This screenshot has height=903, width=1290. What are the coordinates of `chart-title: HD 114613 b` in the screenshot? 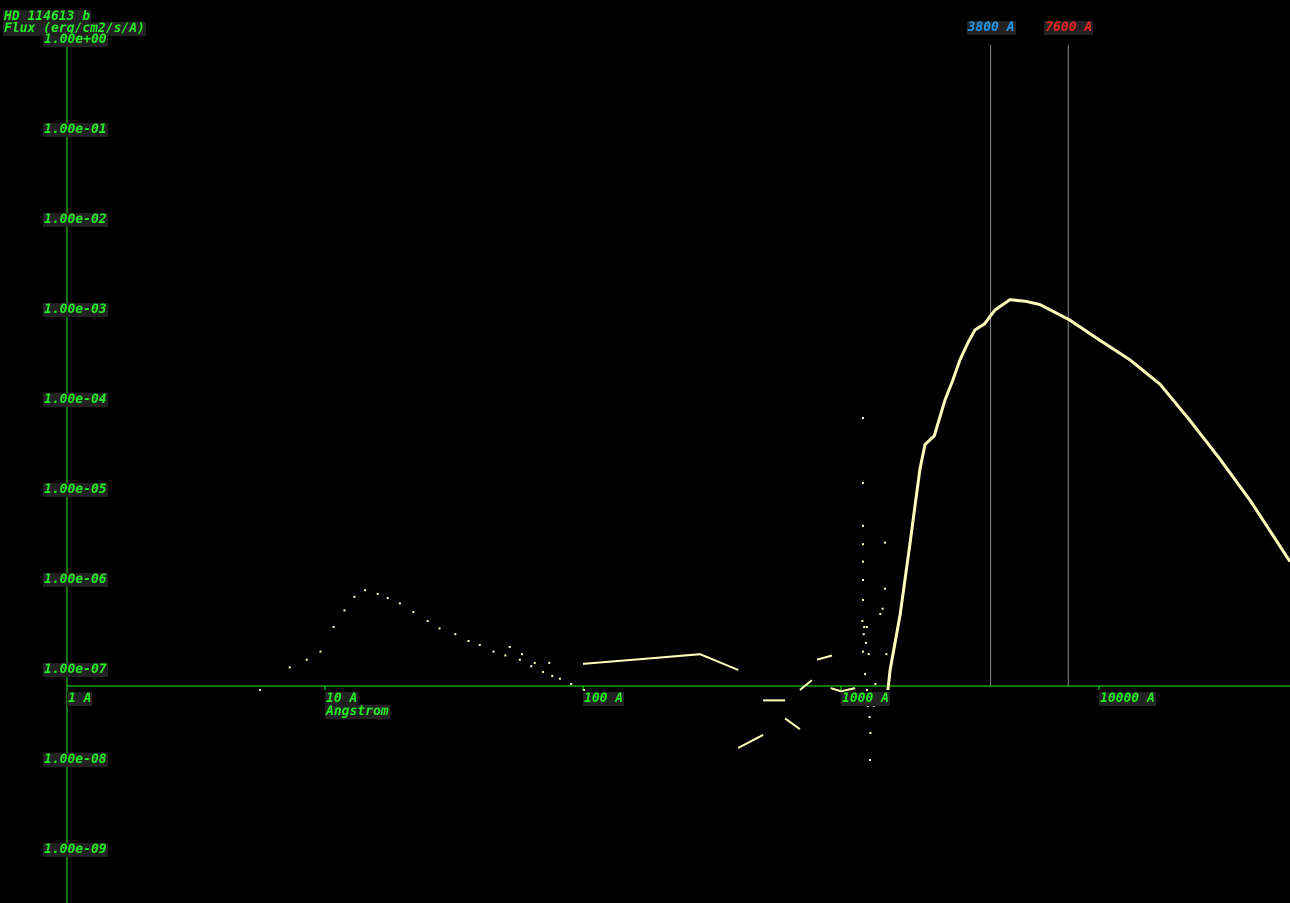 It's located at (47, 16).